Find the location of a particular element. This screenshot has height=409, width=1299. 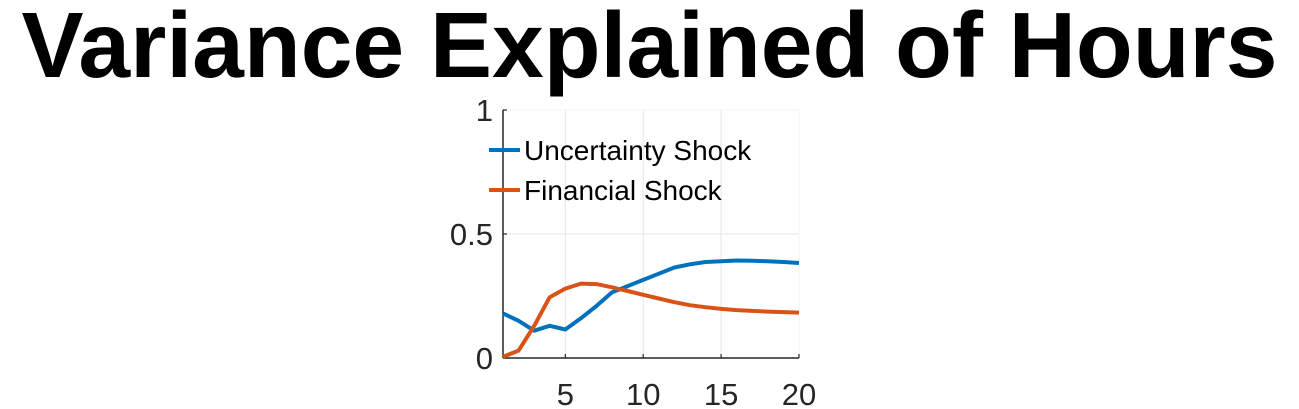

x-tick-label: 20 is located at coordinates (799, 393).